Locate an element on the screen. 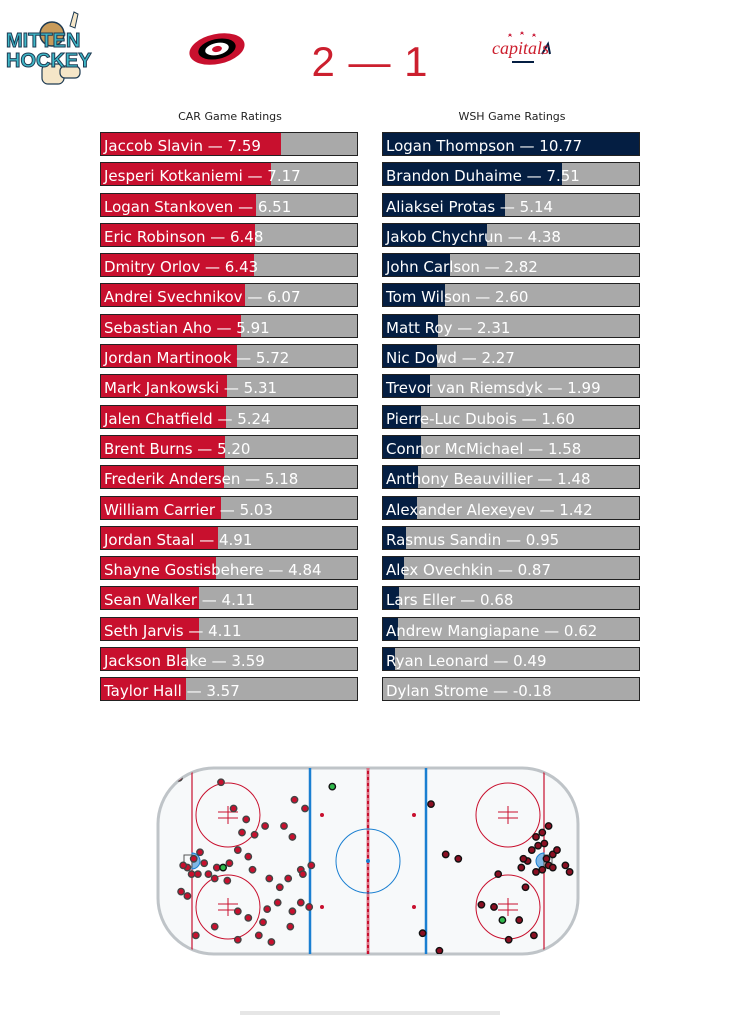 This screenshot has width=741, height=1024. wsh-rating-bar: Jakob Chychrun — 4.38 is located at coordinates (511, 234).